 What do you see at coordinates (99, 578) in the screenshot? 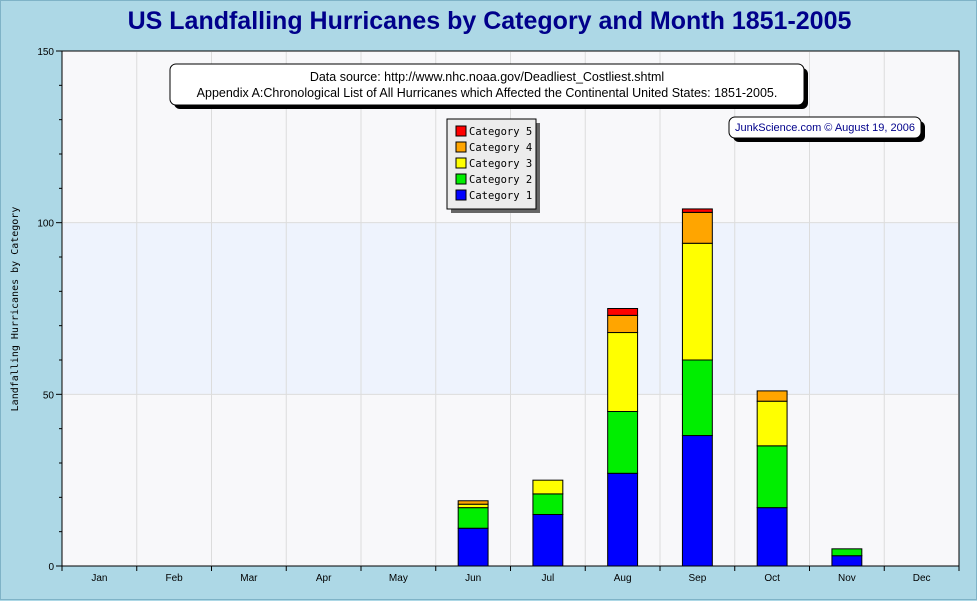
I see `x-tick-label: Jan` at bounding box center [99, 578].